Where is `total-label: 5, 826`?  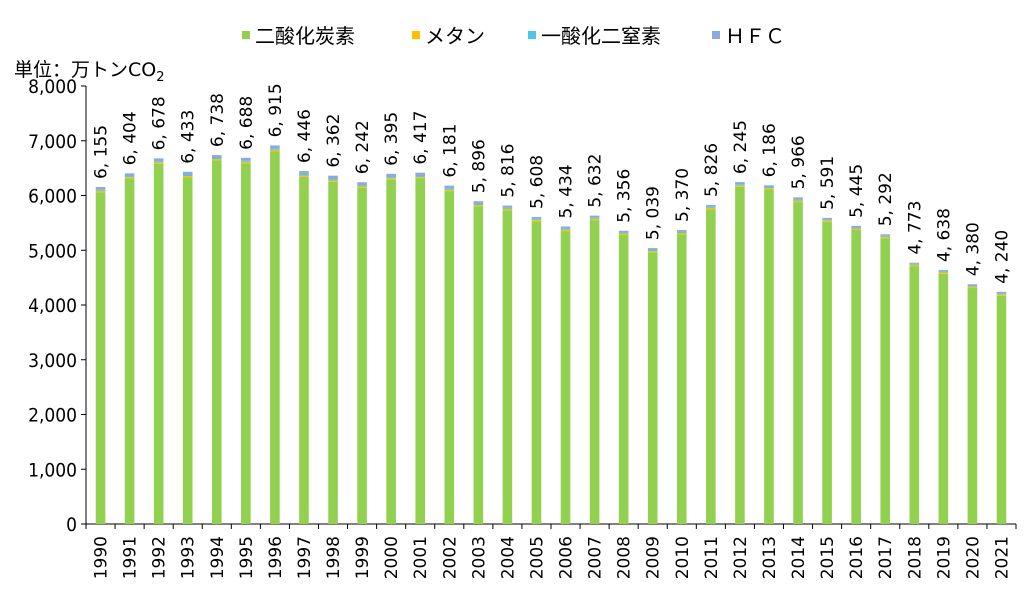
total-label: 5, 826 is located at coordinates (712, 170).